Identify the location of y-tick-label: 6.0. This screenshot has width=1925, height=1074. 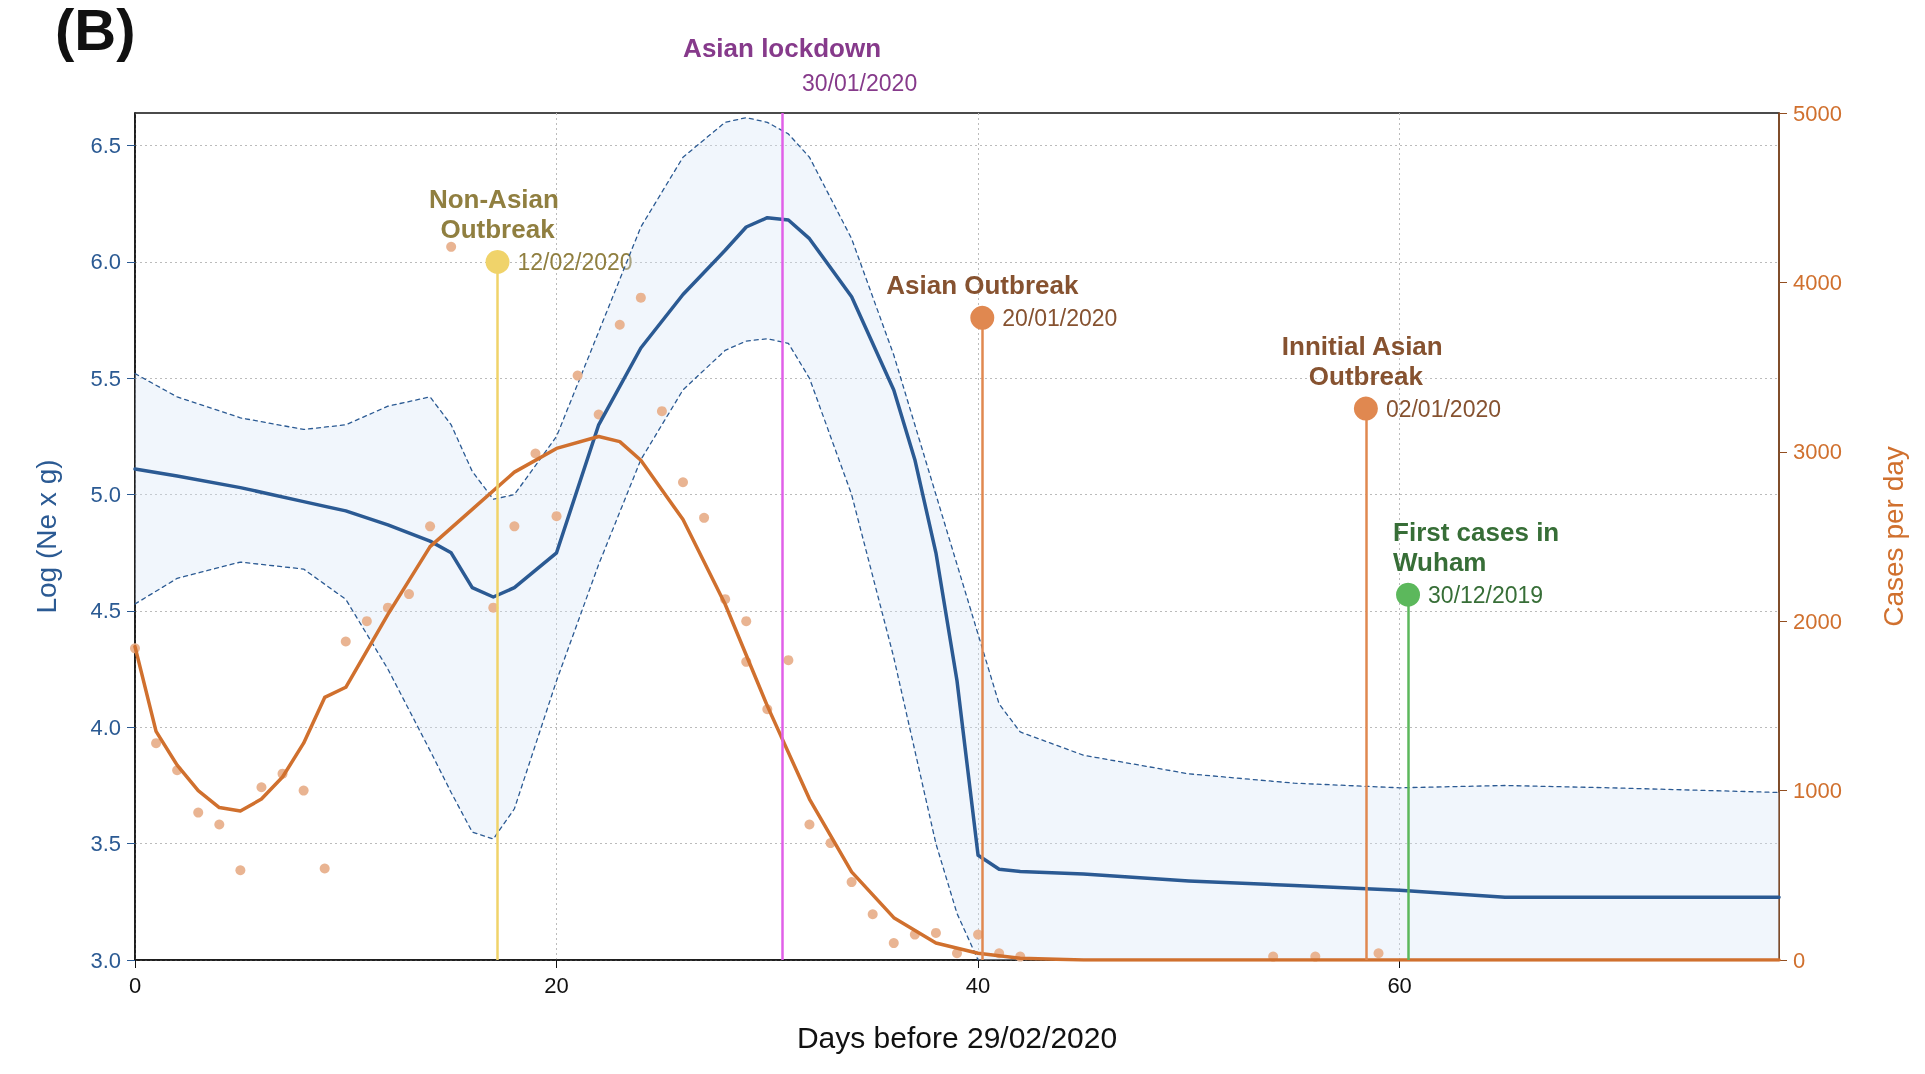
(105, 262).